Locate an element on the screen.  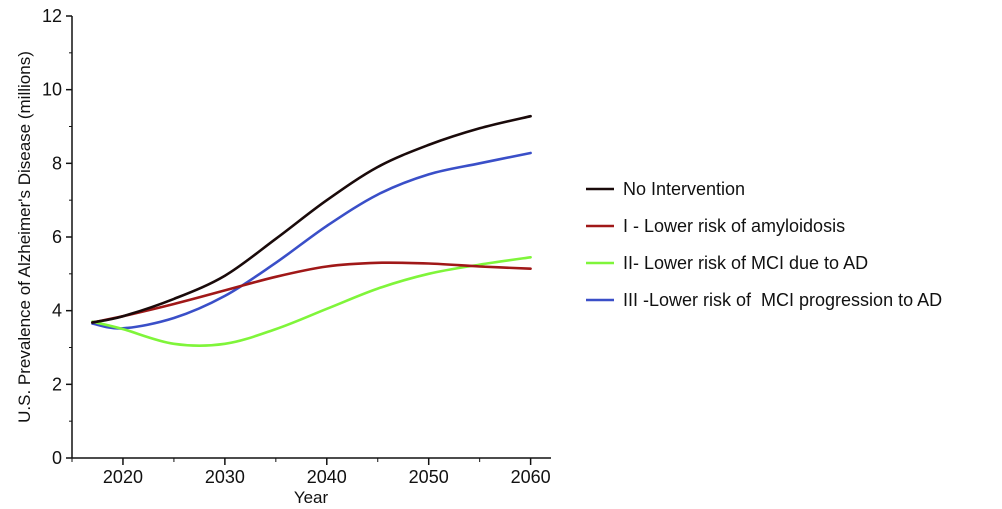
y-tick-label: 0 is located at coordinates (57, 458).